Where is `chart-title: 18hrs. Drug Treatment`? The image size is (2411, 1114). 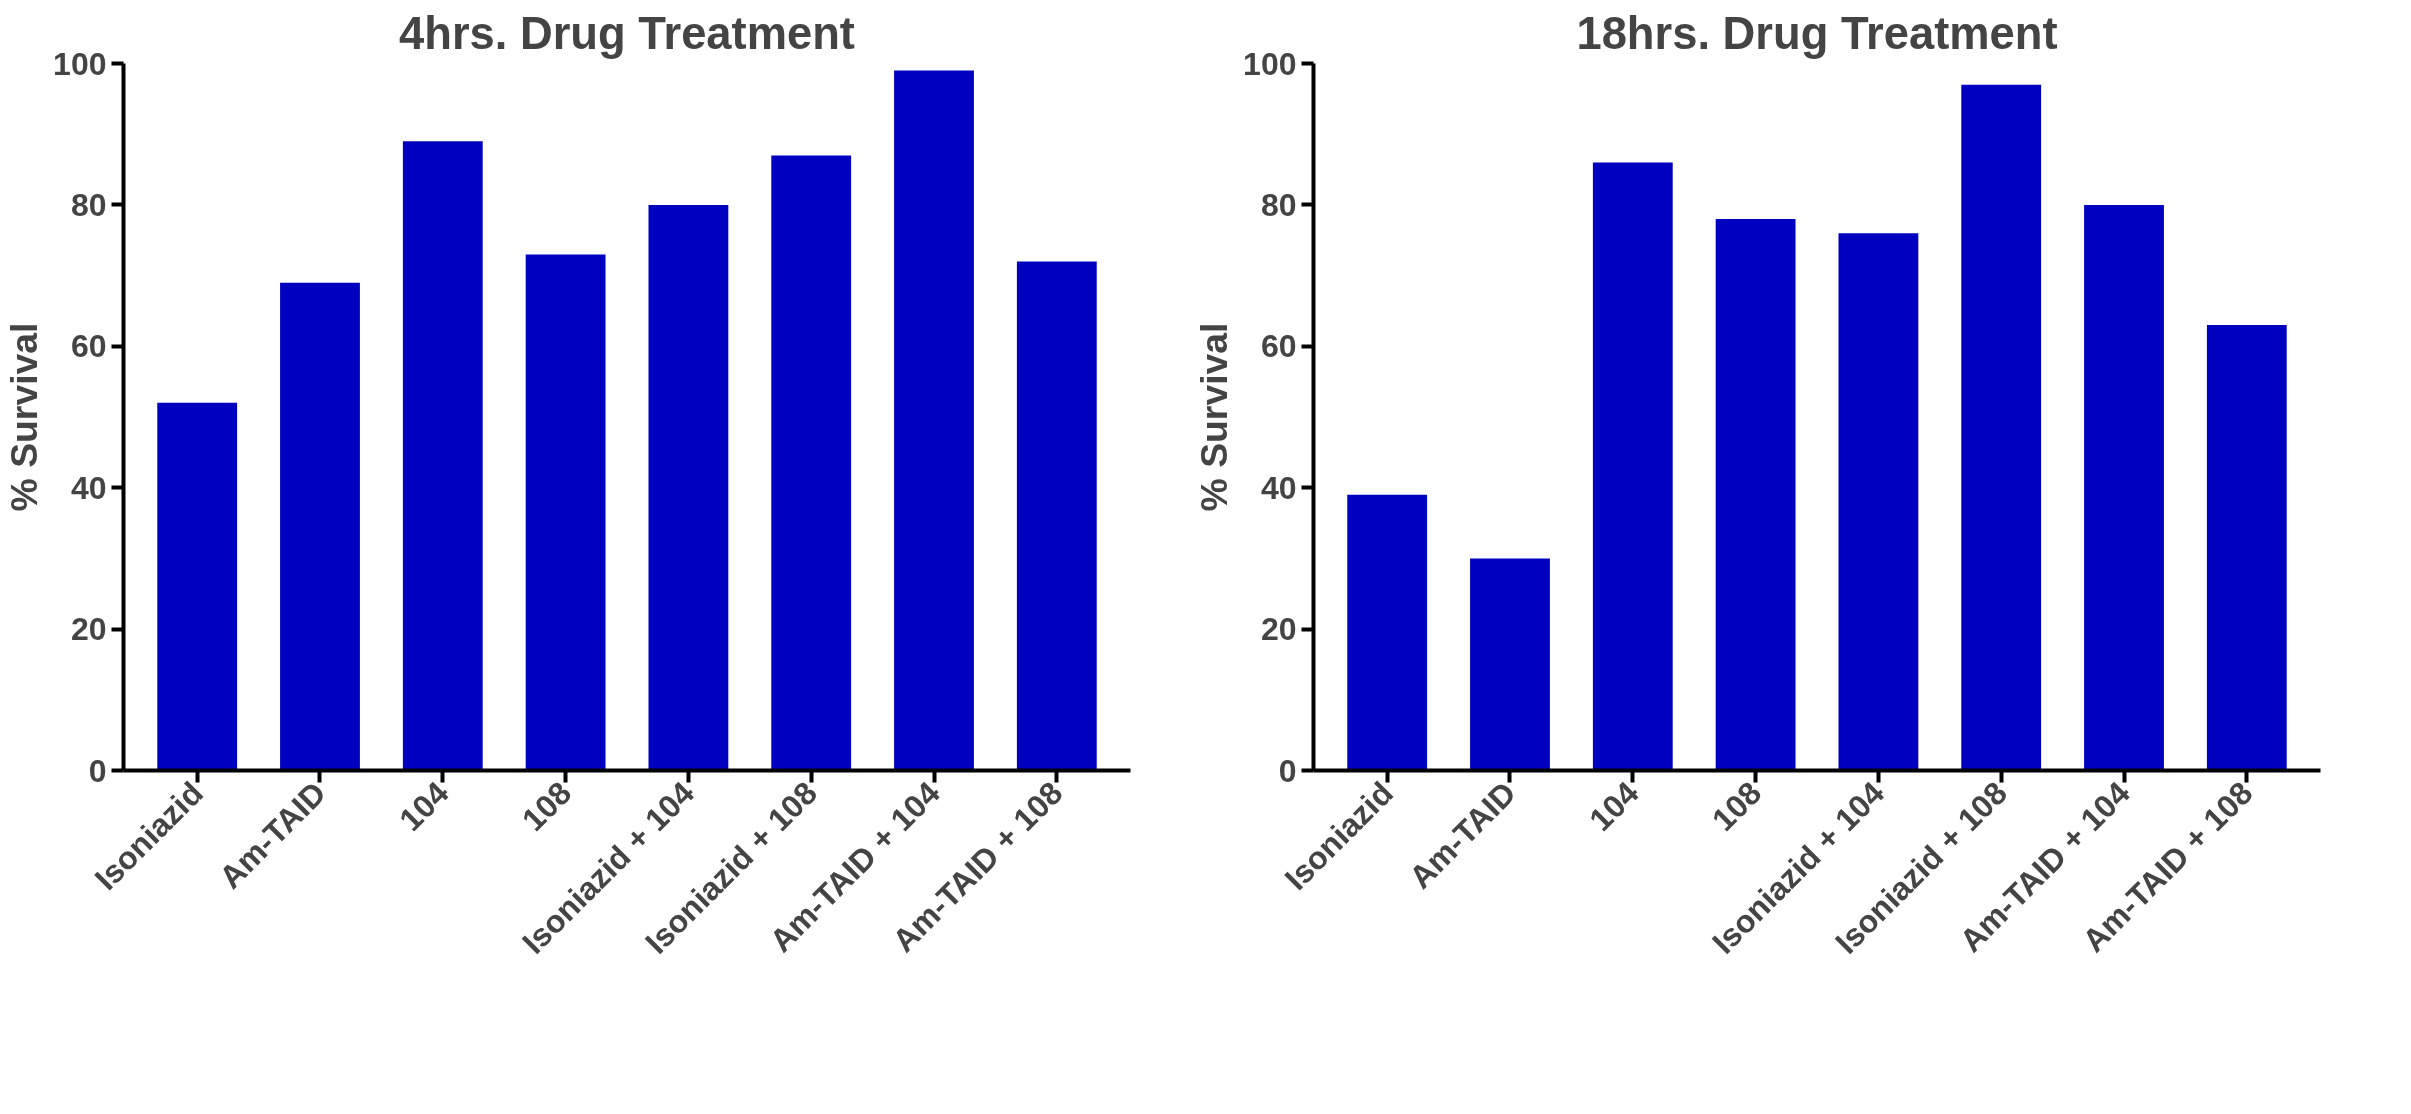 chart-title: 18hrs. Drug Treatment is located at coordinates (1817, 33).